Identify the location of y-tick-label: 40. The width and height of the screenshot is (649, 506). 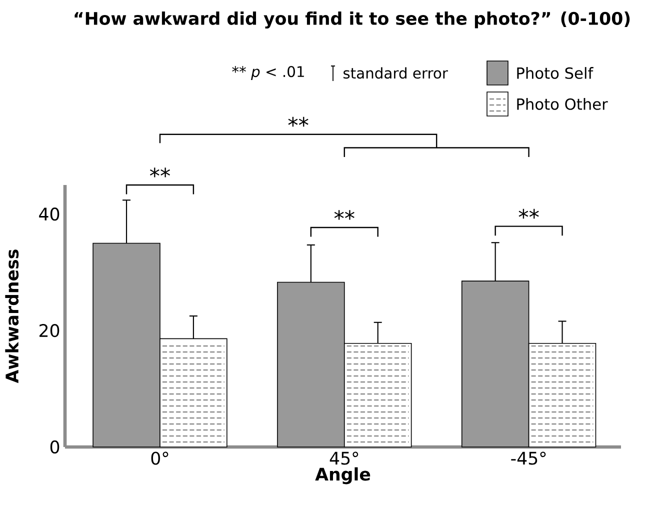
(49, 214).